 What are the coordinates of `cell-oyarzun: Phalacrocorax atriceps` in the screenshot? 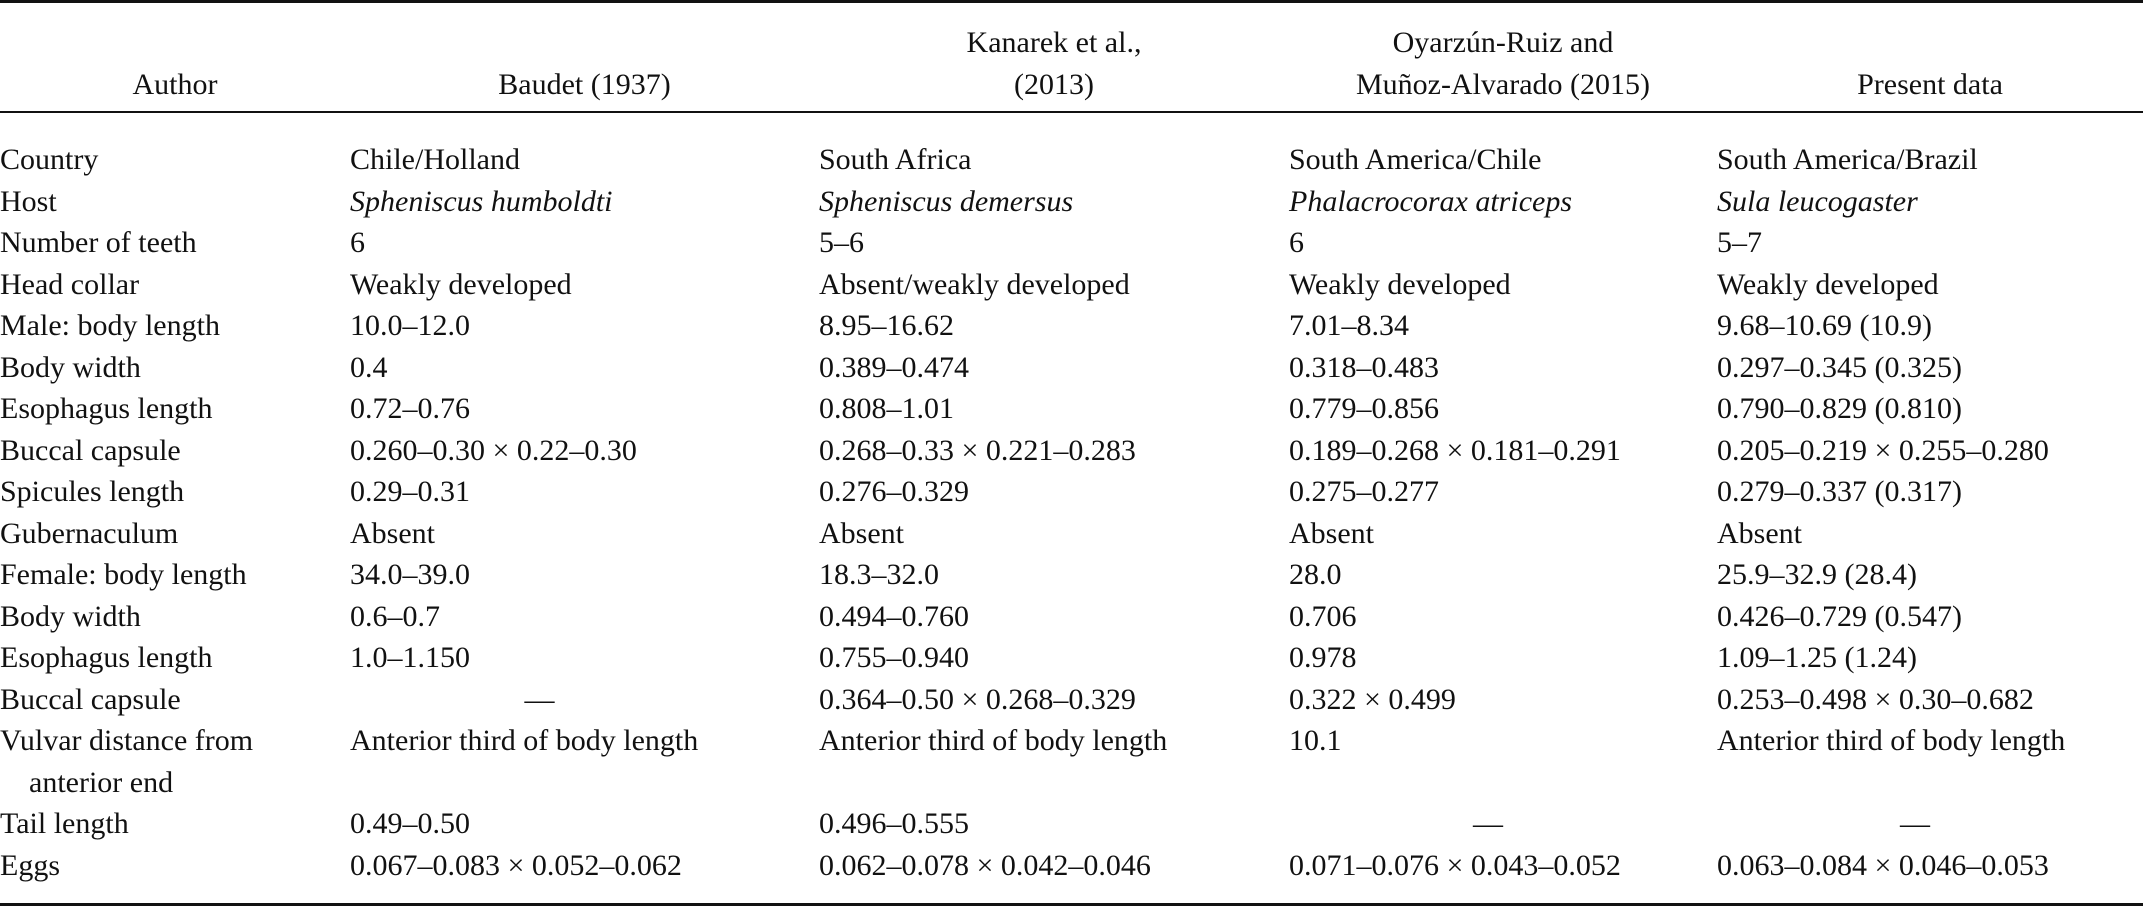 It's located at (1430, 201).